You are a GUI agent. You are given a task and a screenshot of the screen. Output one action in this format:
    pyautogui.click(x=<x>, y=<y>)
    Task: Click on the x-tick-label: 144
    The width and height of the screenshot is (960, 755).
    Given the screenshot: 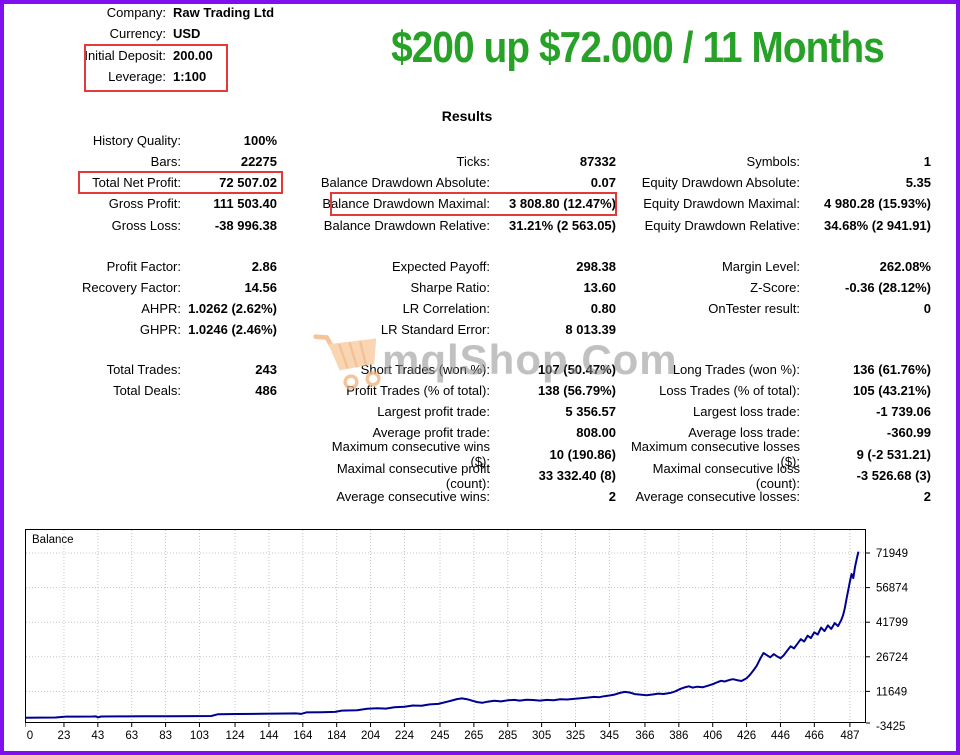 What is the action you would take?
    pyautogui.click(x=269, y=736)
    